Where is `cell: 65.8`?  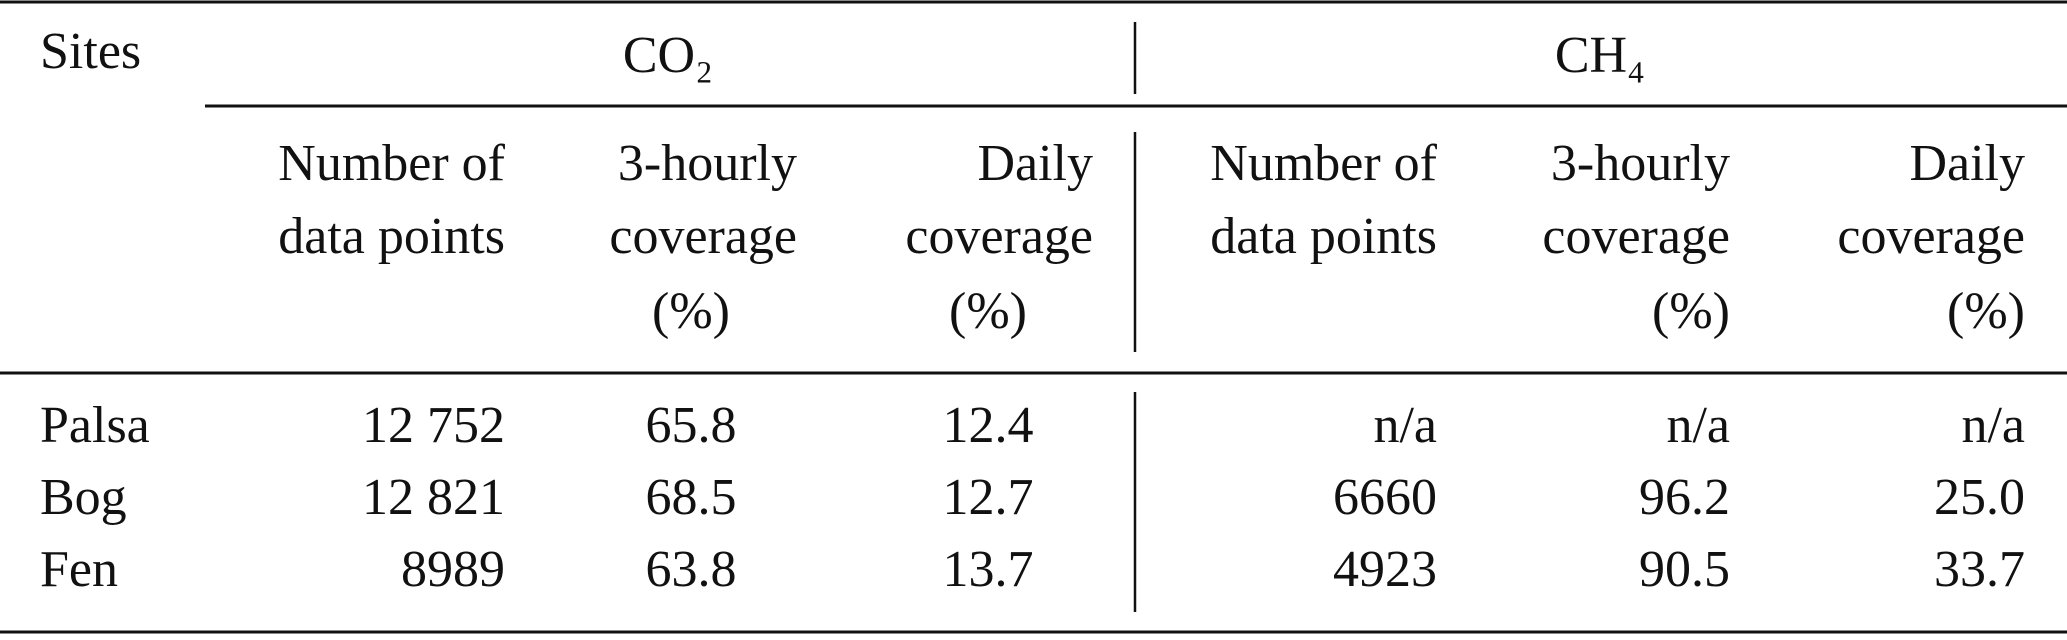 cell: 65.8 is located at coordinates (691, 425).